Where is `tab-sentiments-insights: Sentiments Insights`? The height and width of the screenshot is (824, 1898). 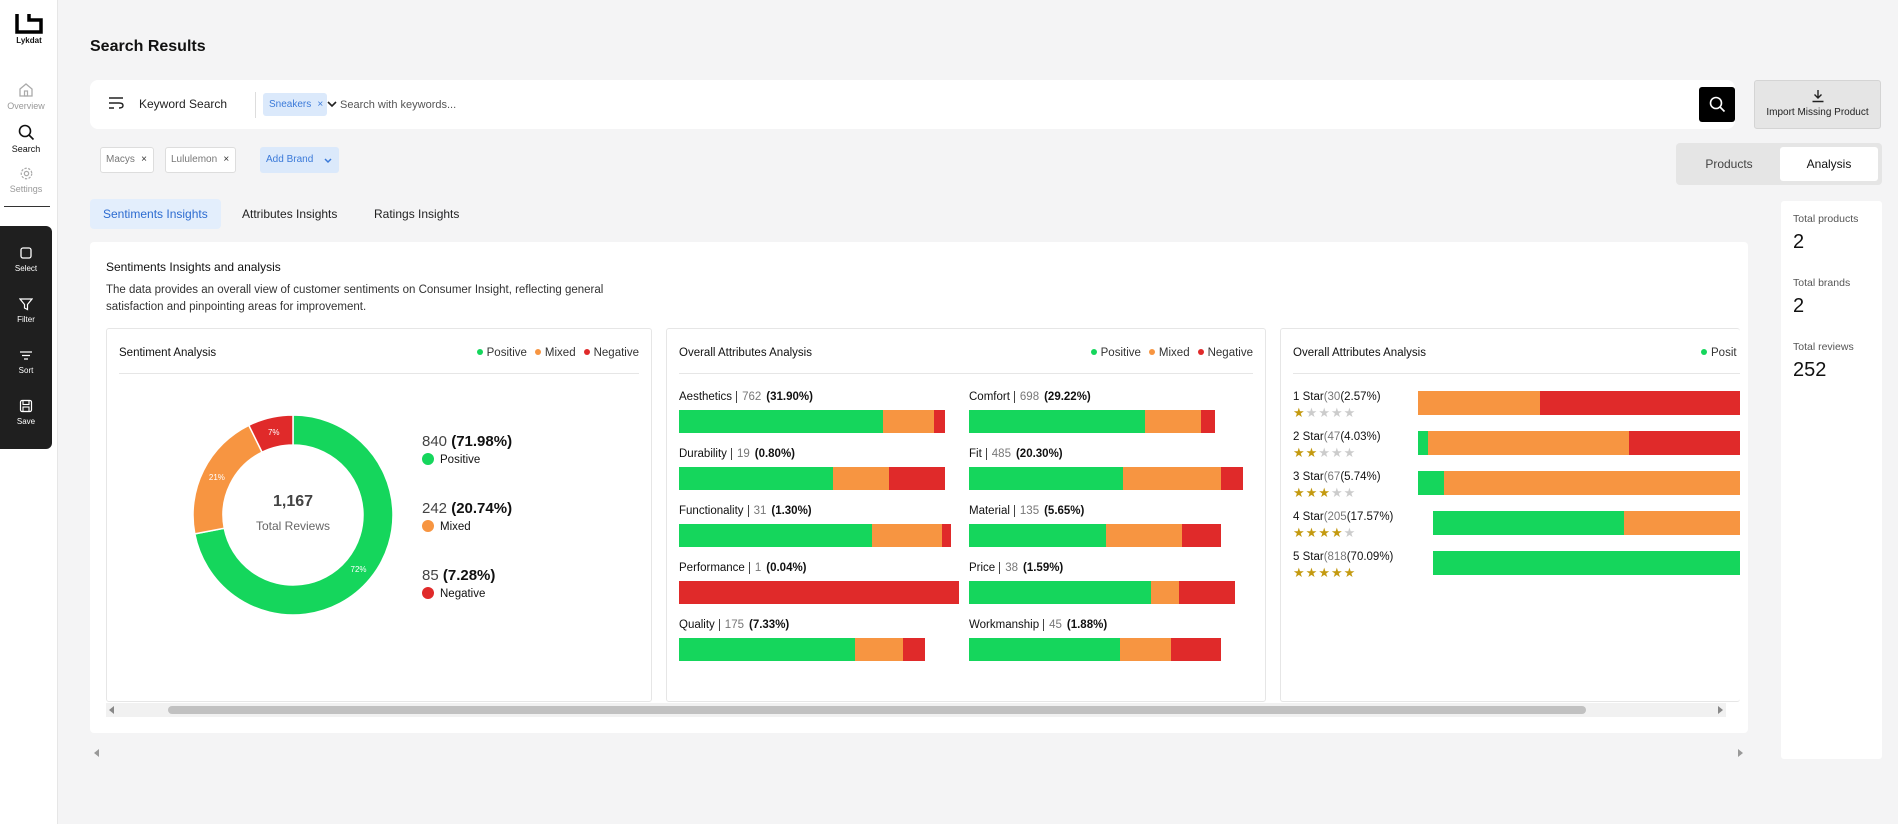
tab-sentiments-insights: Sentiments Insights is located at coordinates (155, 214).